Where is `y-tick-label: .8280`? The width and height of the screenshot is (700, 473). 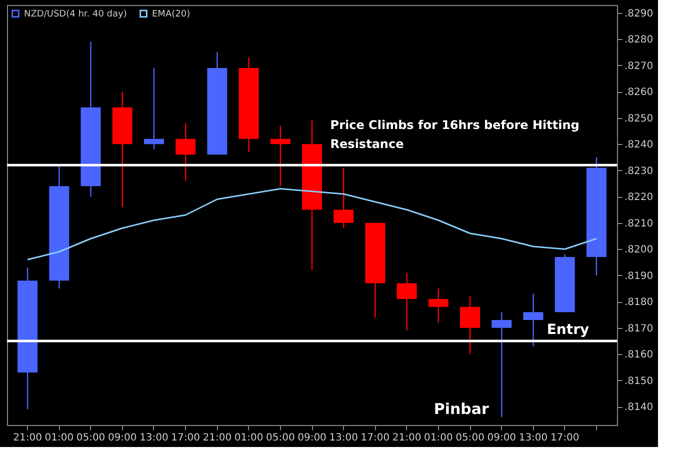
y-tick-label: .8280 is located at coordinates (639, 40).